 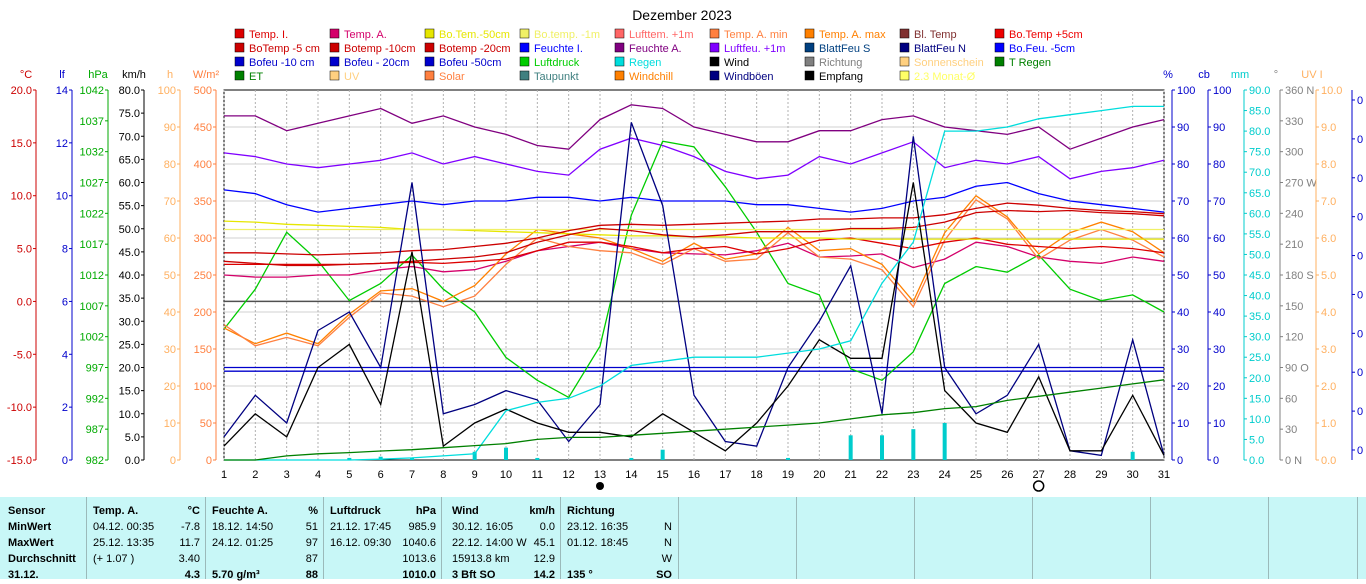 What do you see at coordinates (92, 307) in the screenshot?
I see `left-axis-tick-label: 1007` at bounding box center [92, 307].